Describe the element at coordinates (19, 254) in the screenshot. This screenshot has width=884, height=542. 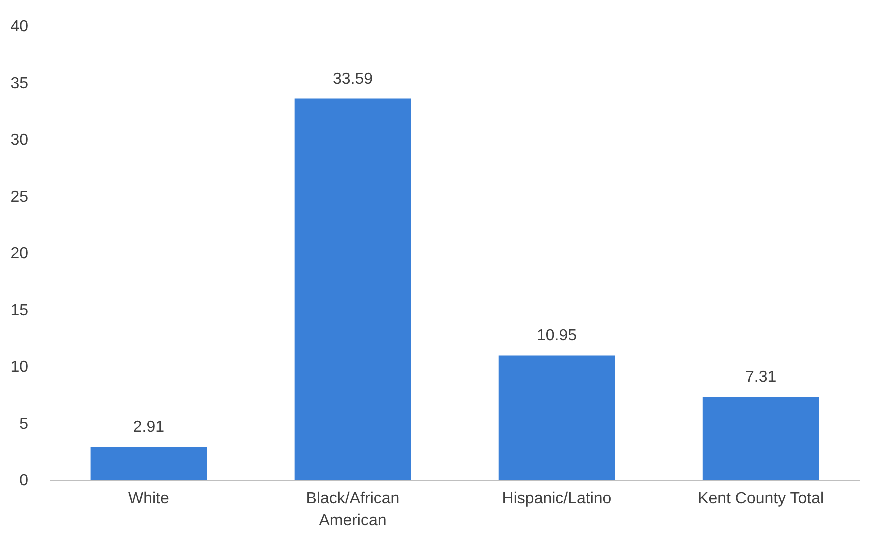
I see `y-tick-label: 20` at that location.